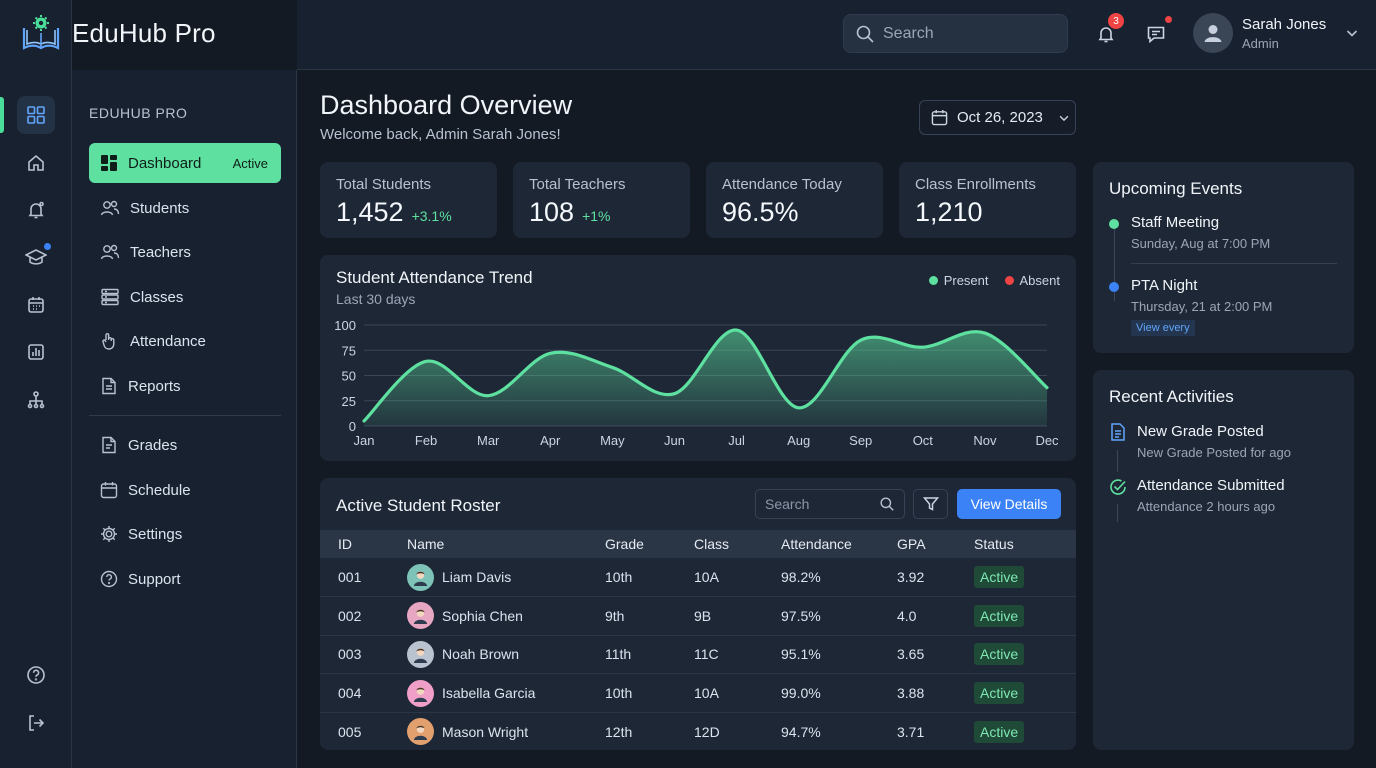 The image size is (1376, 768). I want to click on messages-button, so click(1157, 32).